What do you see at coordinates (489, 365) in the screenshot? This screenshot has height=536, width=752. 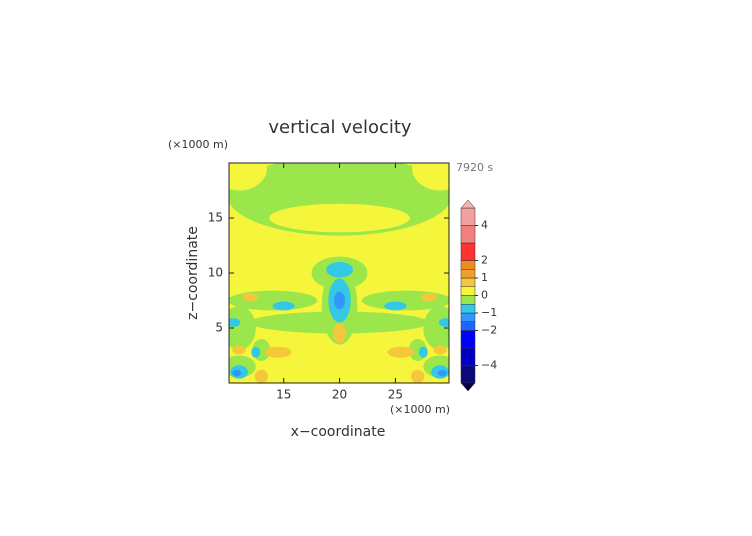 I see `colorbar-tick-label: −4` at bounding box center [489, 365].